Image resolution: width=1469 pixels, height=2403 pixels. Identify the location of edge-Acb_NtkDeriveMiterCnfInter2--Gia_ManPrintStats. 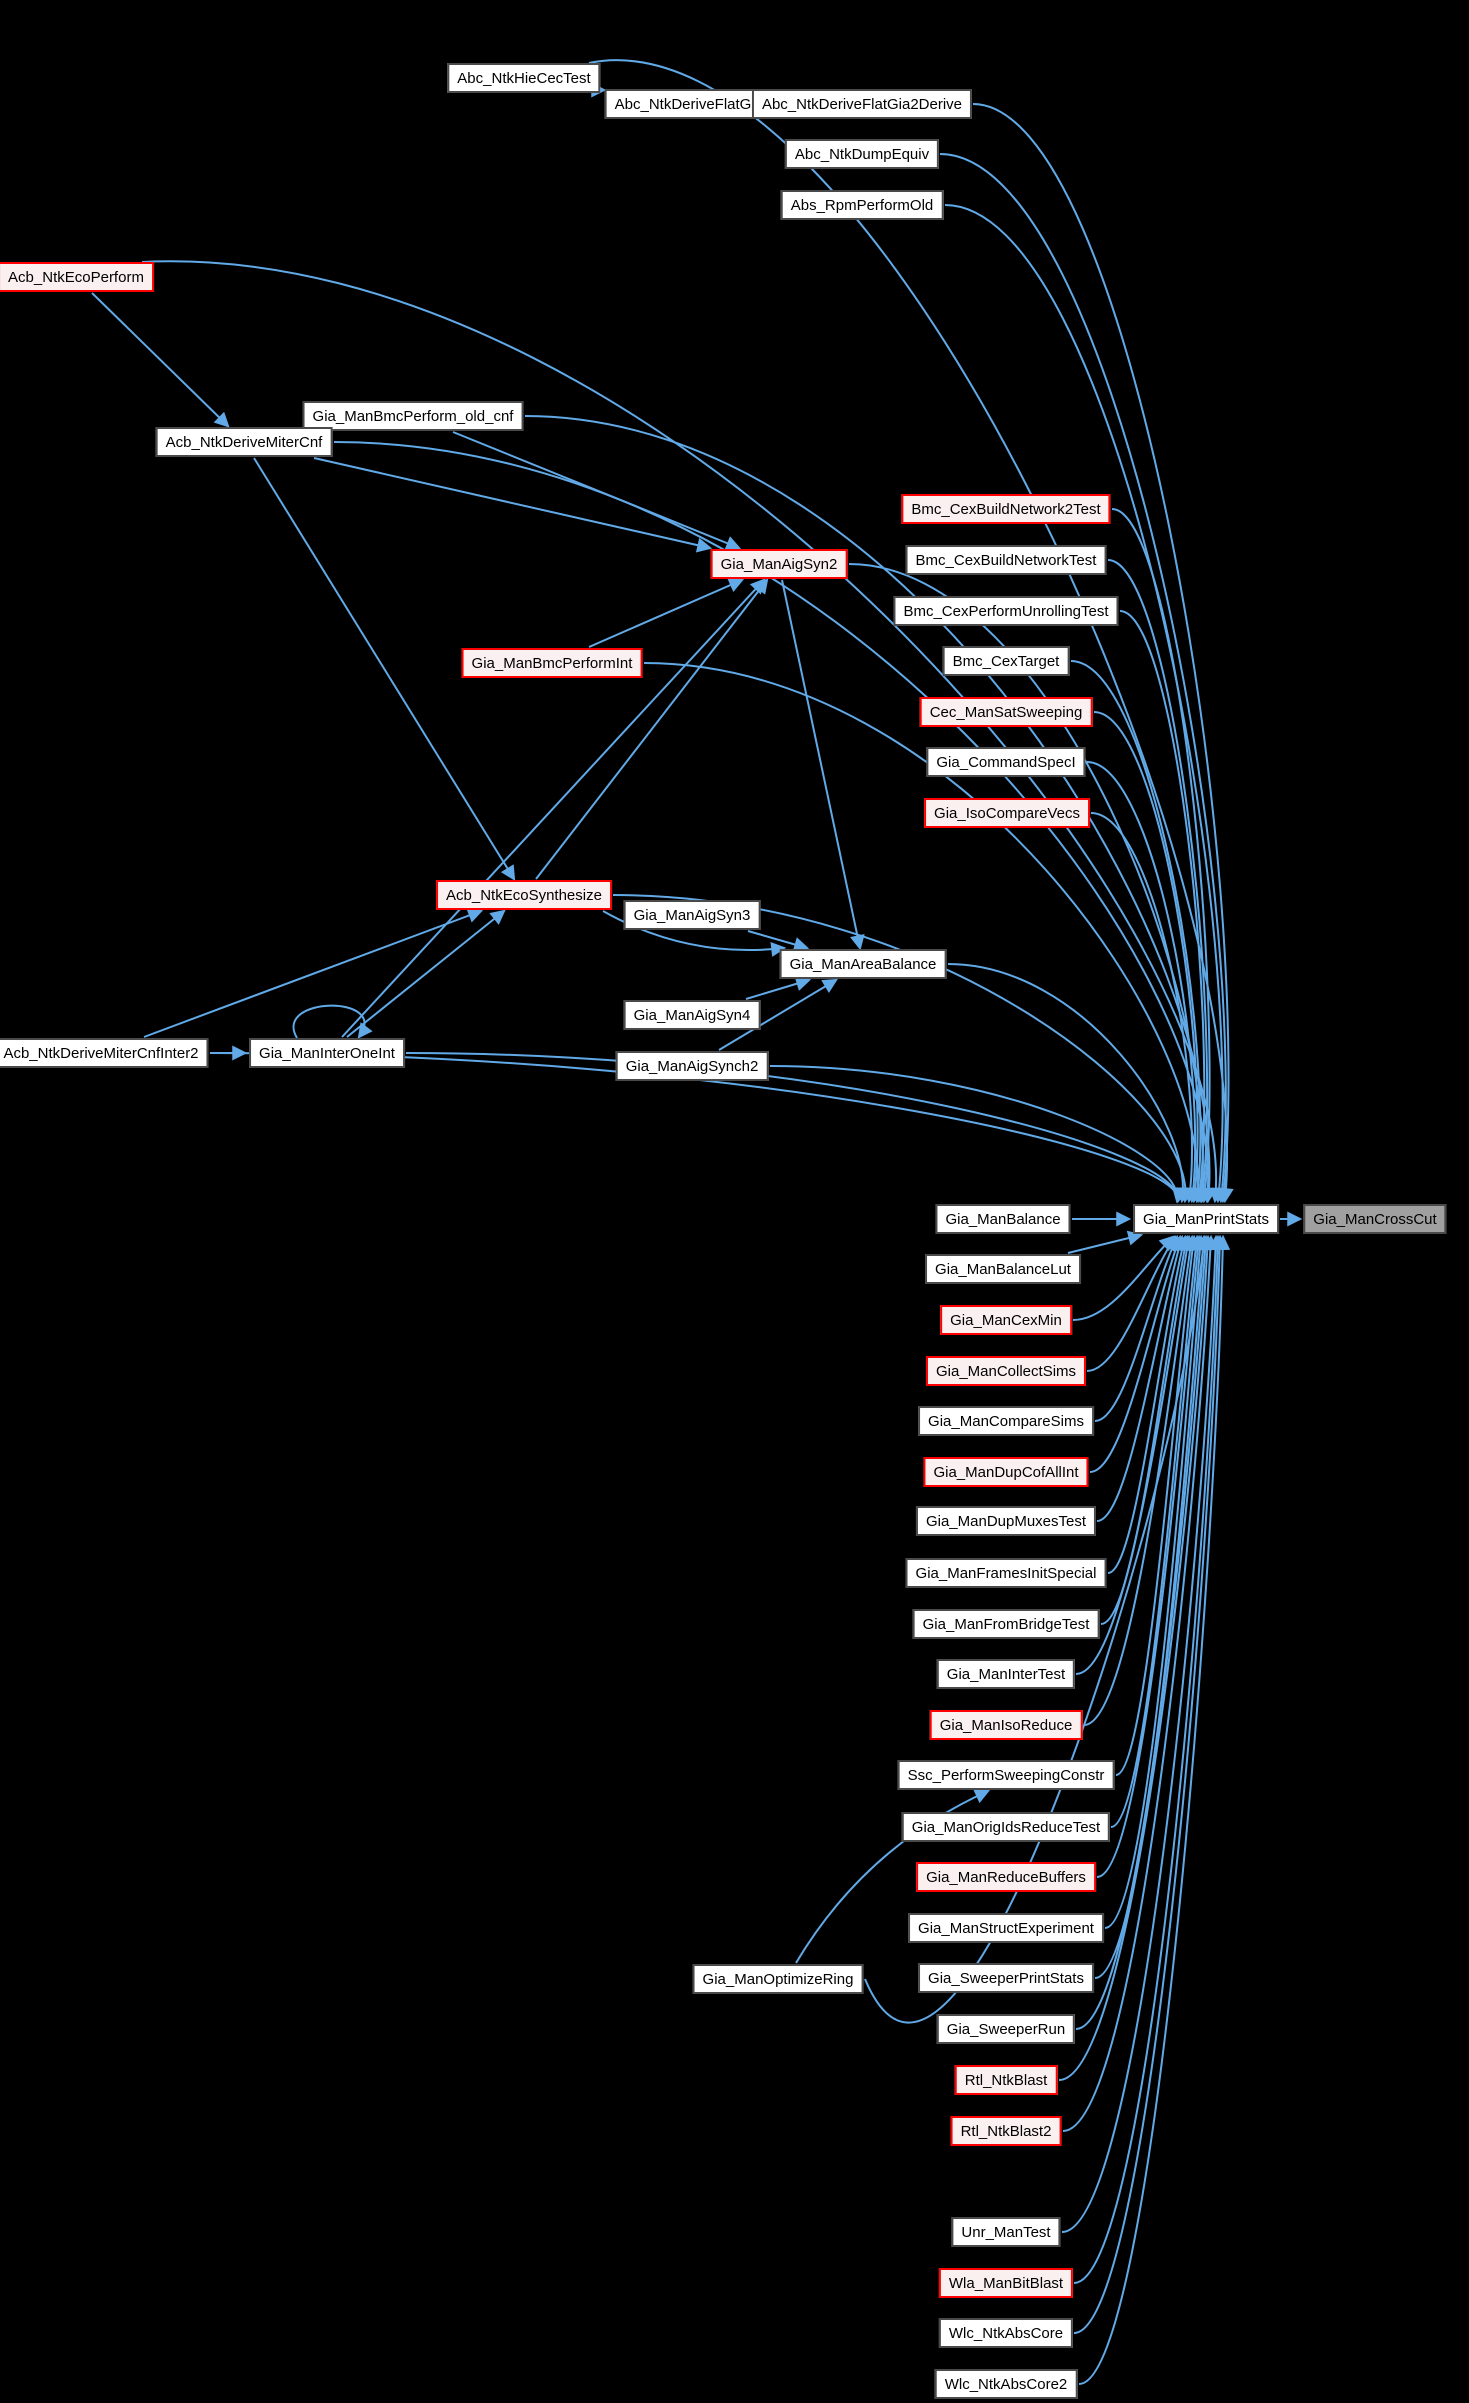
(698, 1128).